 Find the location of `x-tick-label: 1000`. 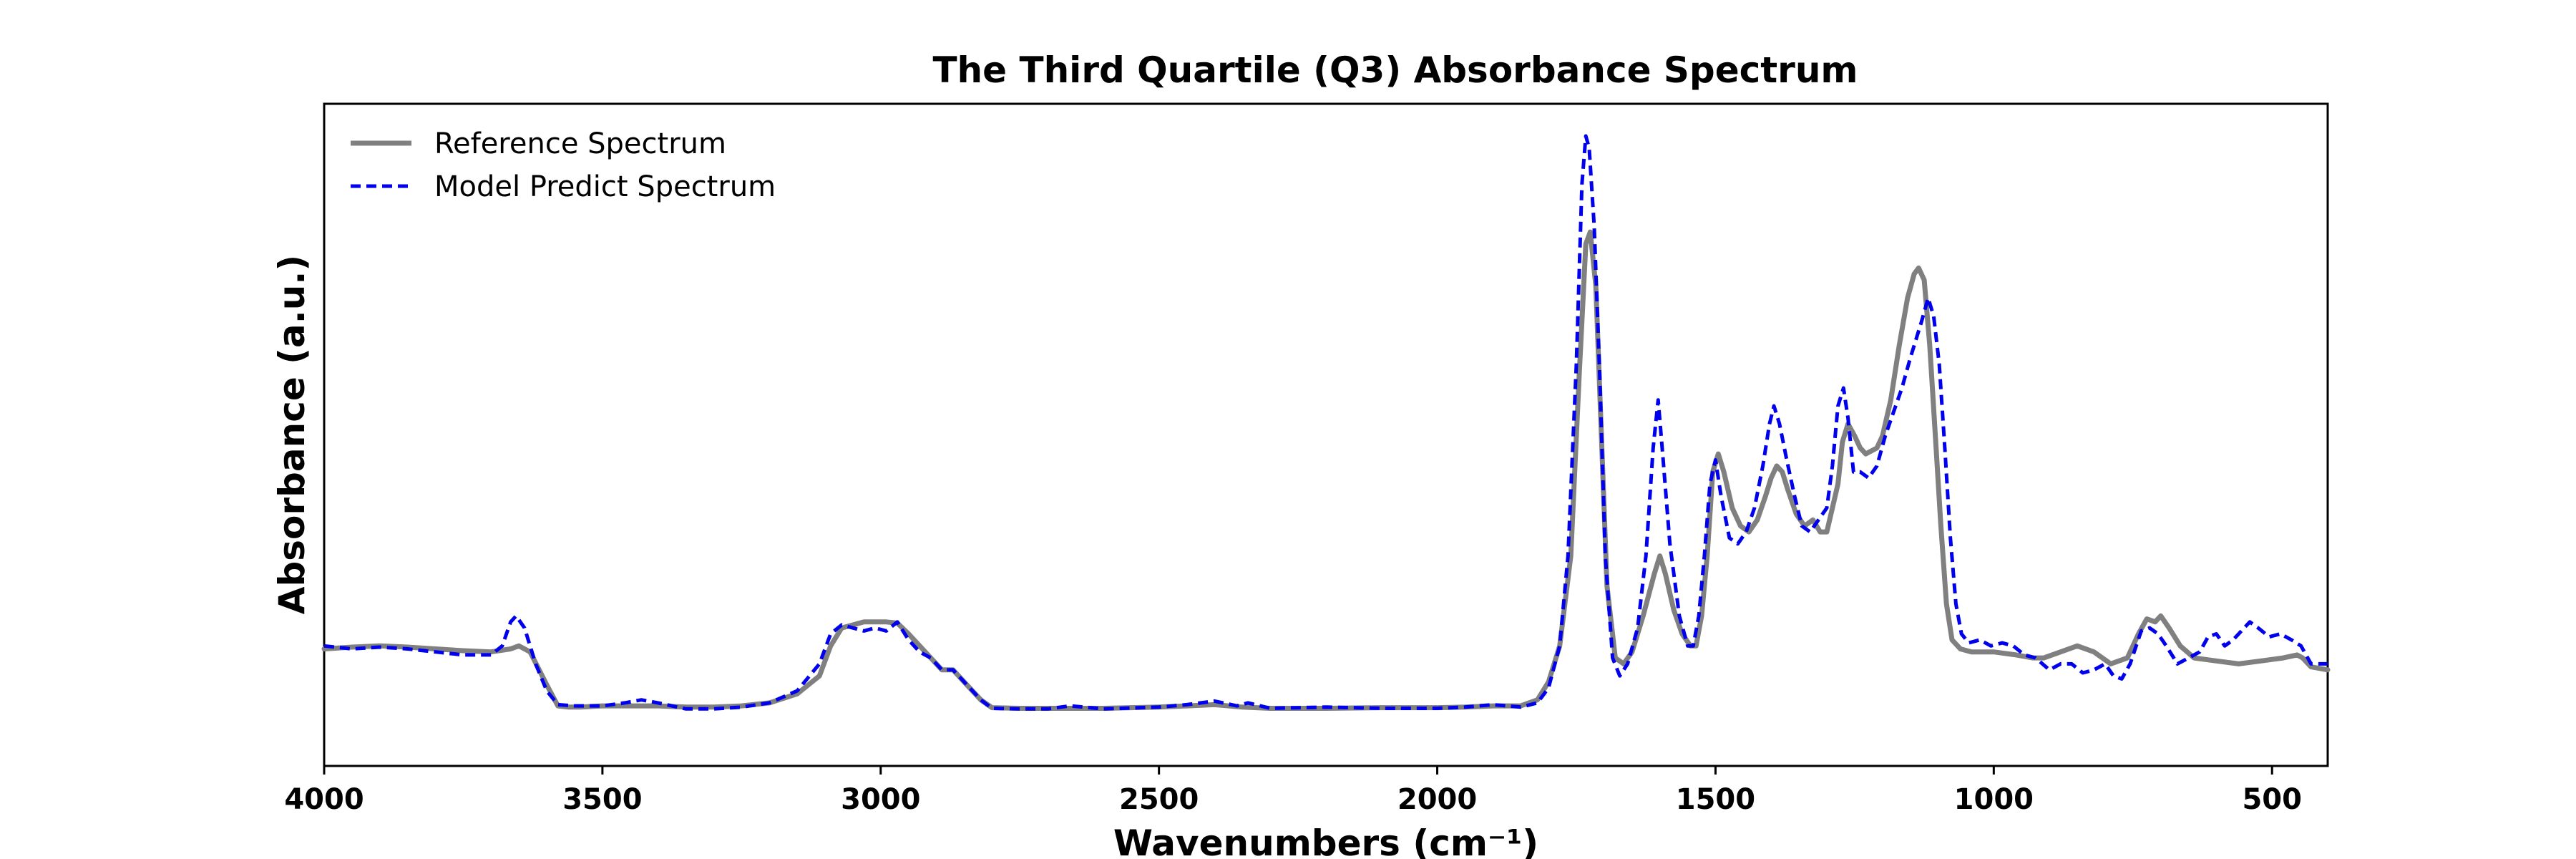

x-tick-label: 1000 is located at coordinates (1994, 799).